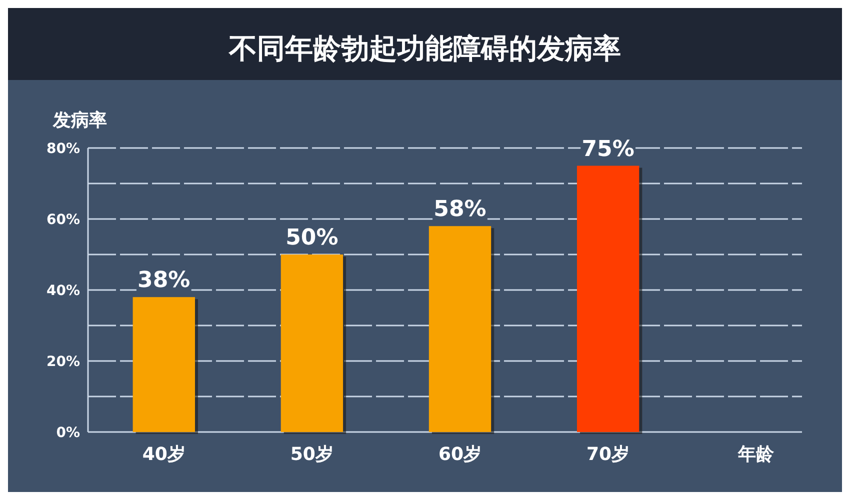  Describe the element at coordinates (608, 149) in the screenshot. I see `data-label: 75%` at that location.